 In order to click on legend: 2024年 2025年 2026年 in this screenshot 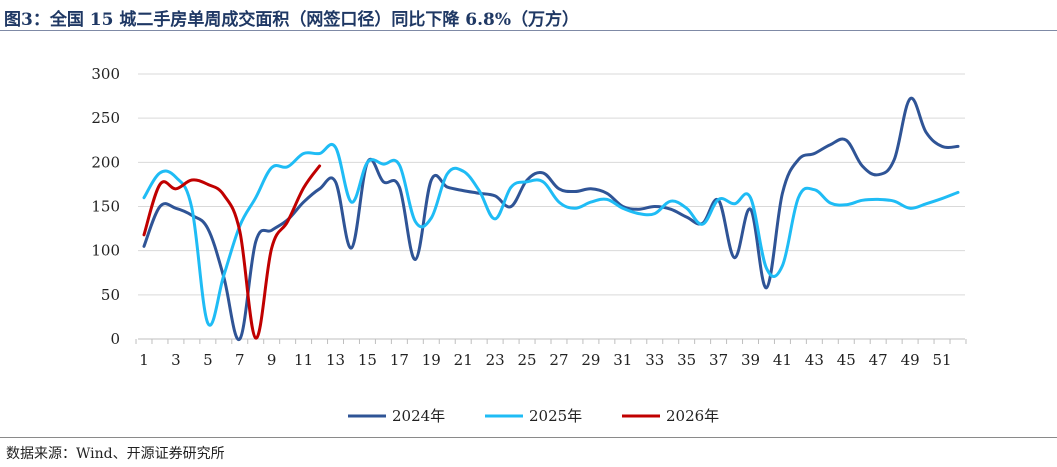, I will do `click(533, 416)`.